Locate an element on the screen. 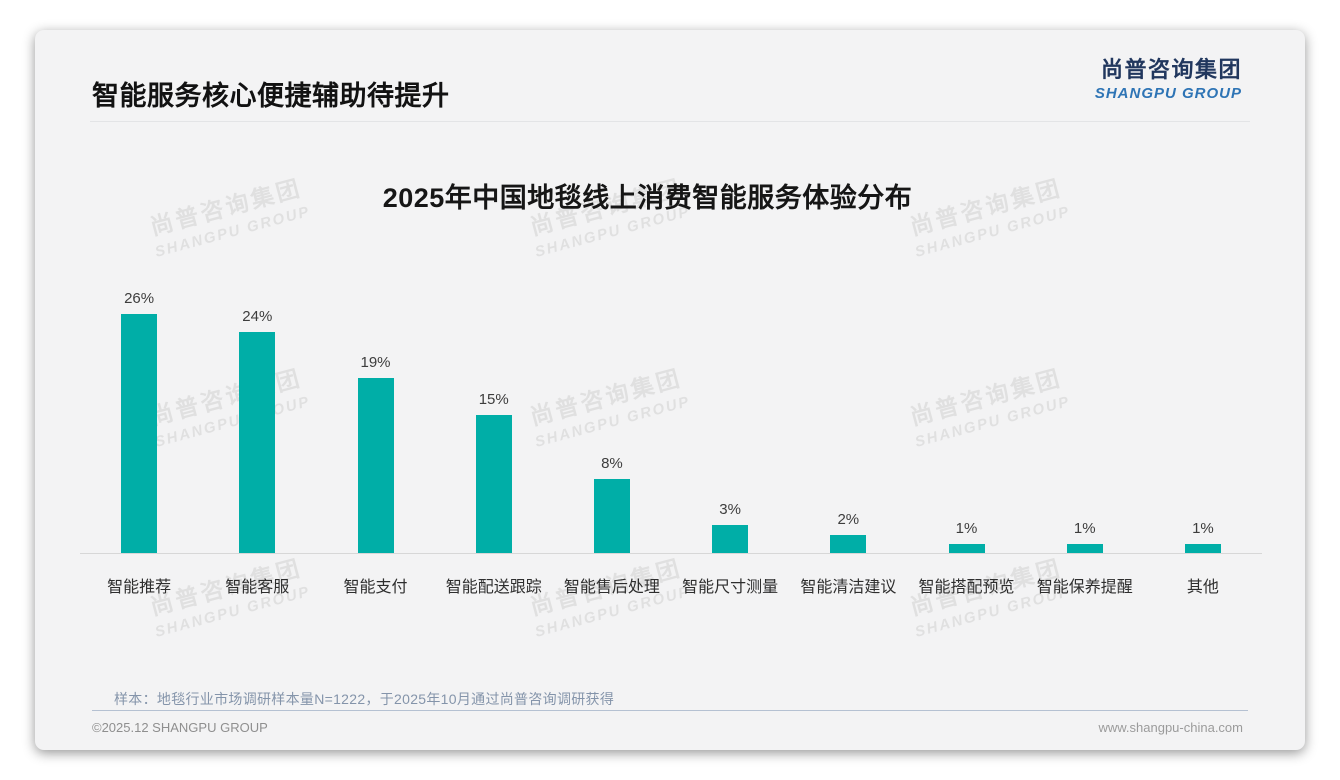 The width and height of the screenshot is (1340, 780). category-label: 智能推荐 is located at coordinates (139, 587).